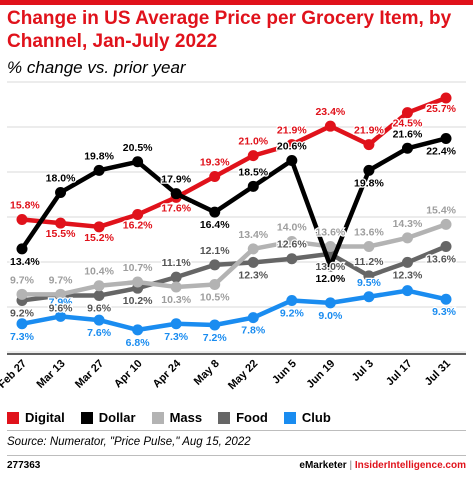 This screenshot has width=473, height=477. I want to click on data-label-club: 7.8%, so click(253, 331).